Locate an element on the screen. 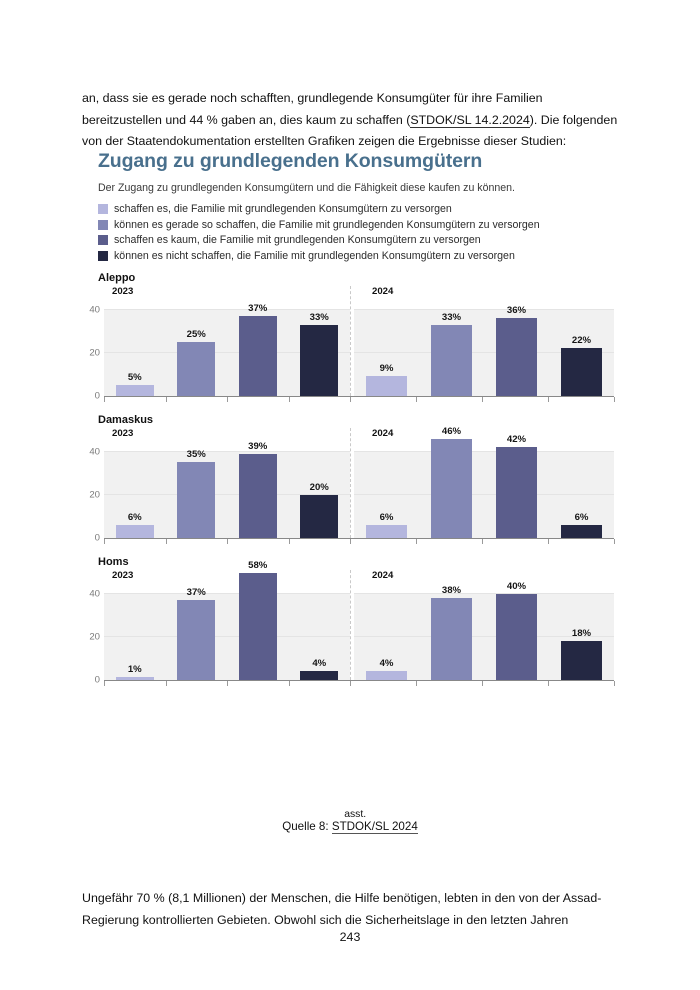 Image resolution: width=700 pixels, height=990 pixels. bar-slot: 35% is located at coordinates (197, 478).